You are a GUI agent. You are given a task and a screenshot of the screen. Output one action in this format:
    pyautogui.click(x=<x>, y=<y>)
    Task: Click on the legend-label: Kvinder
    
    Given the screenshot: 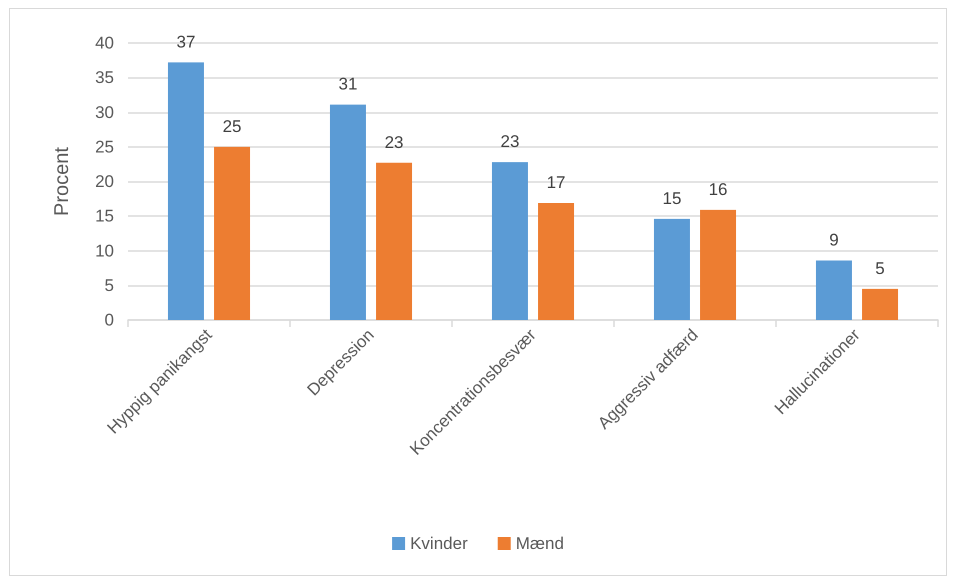 What is the action you would take?
    pyautogui.click(x=439, y=543)
    